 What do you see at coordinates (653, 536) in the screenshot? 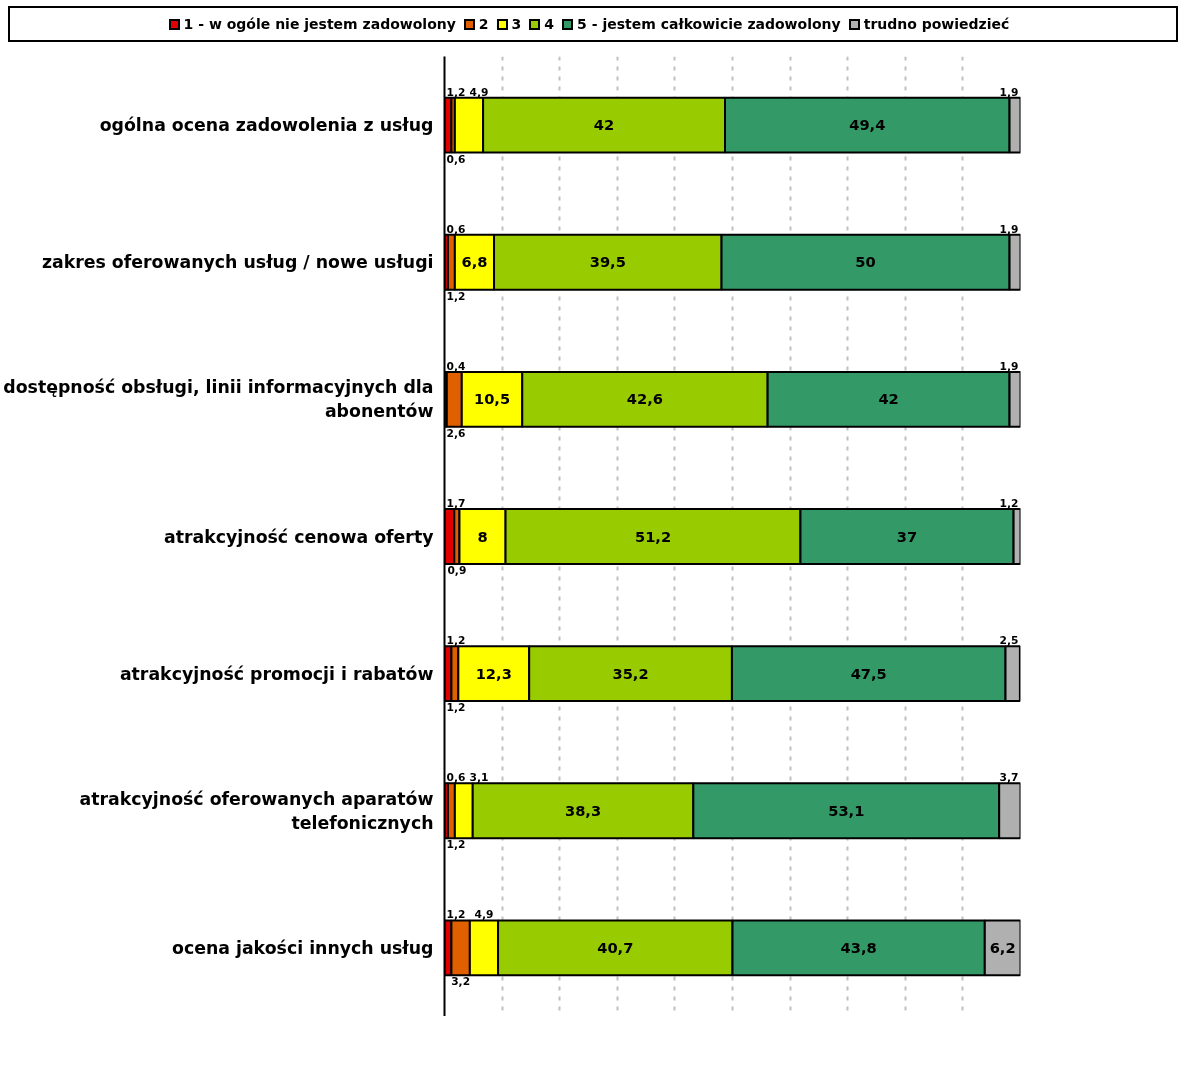
I see `data-label: 51,2` at bounding box center [653, 536].